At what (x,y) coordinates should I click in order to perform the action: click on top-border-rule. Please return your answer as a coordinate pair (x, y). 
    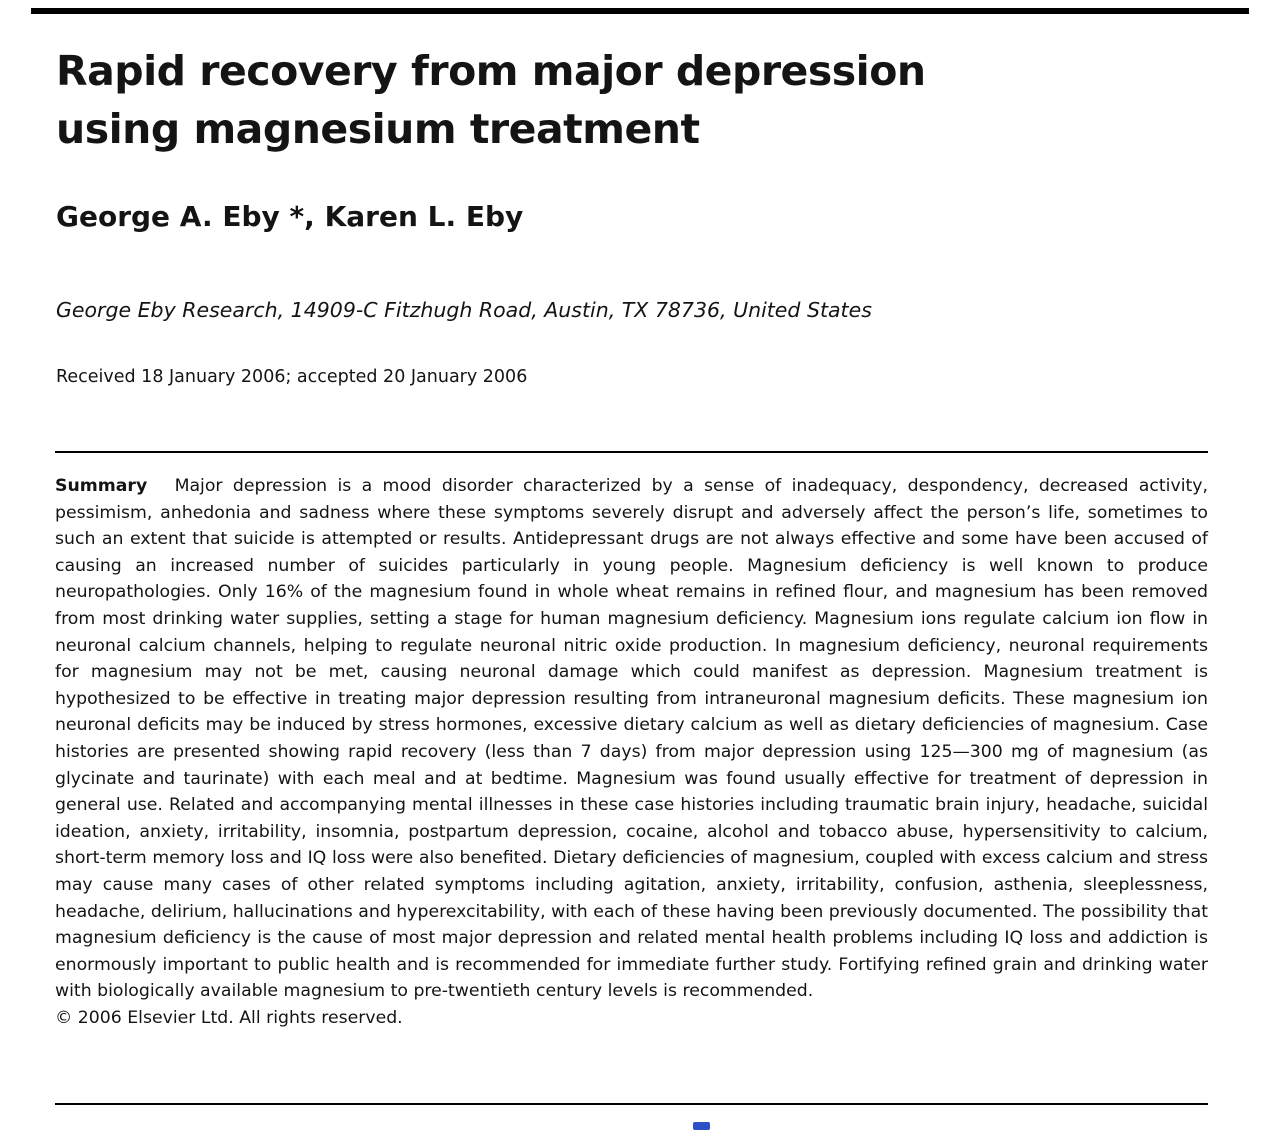
    Looking at the image, I should click on (640, 11).